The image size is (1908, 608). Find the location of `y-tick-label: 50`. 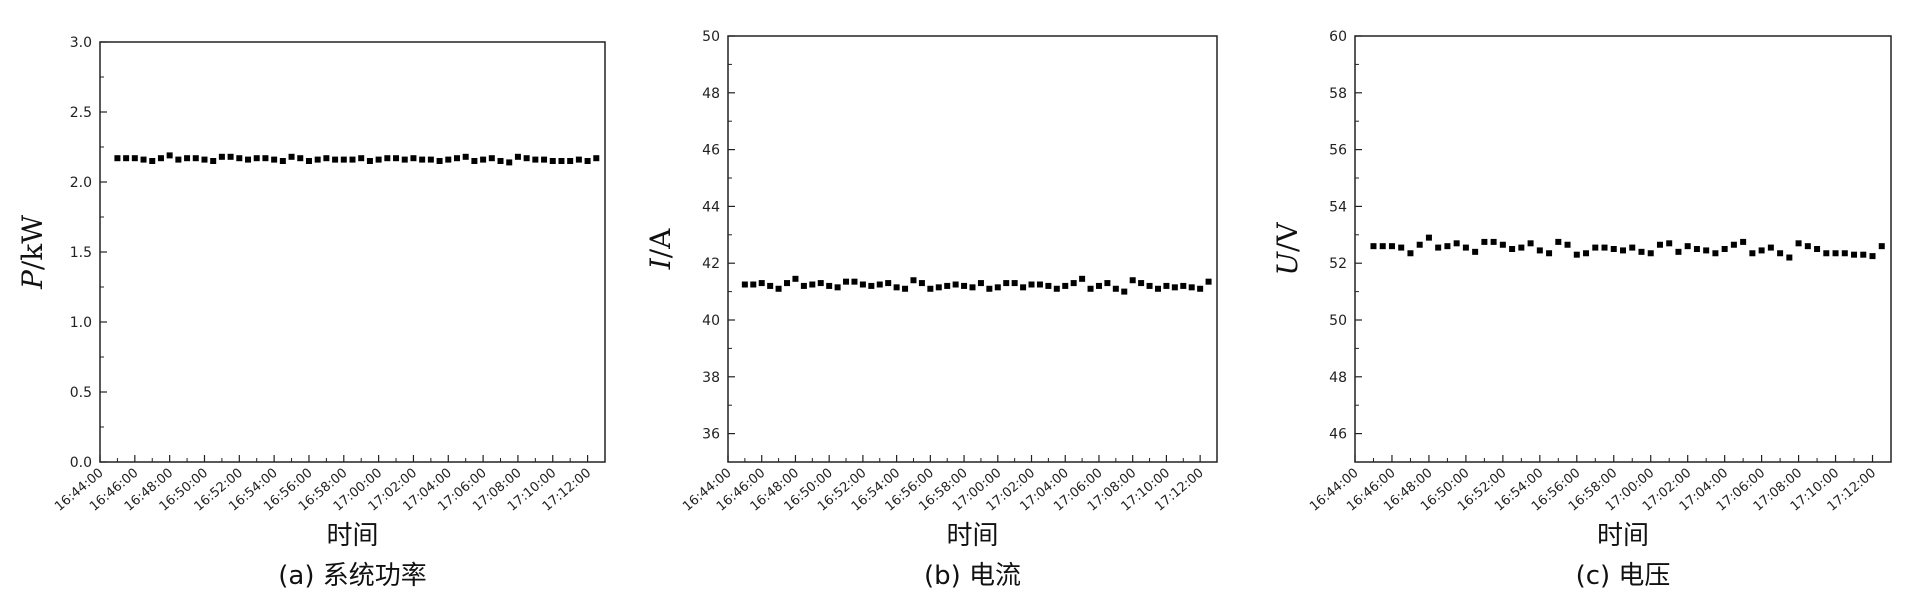

y-tick-label: 50 is located at coordinates (1338, 321).